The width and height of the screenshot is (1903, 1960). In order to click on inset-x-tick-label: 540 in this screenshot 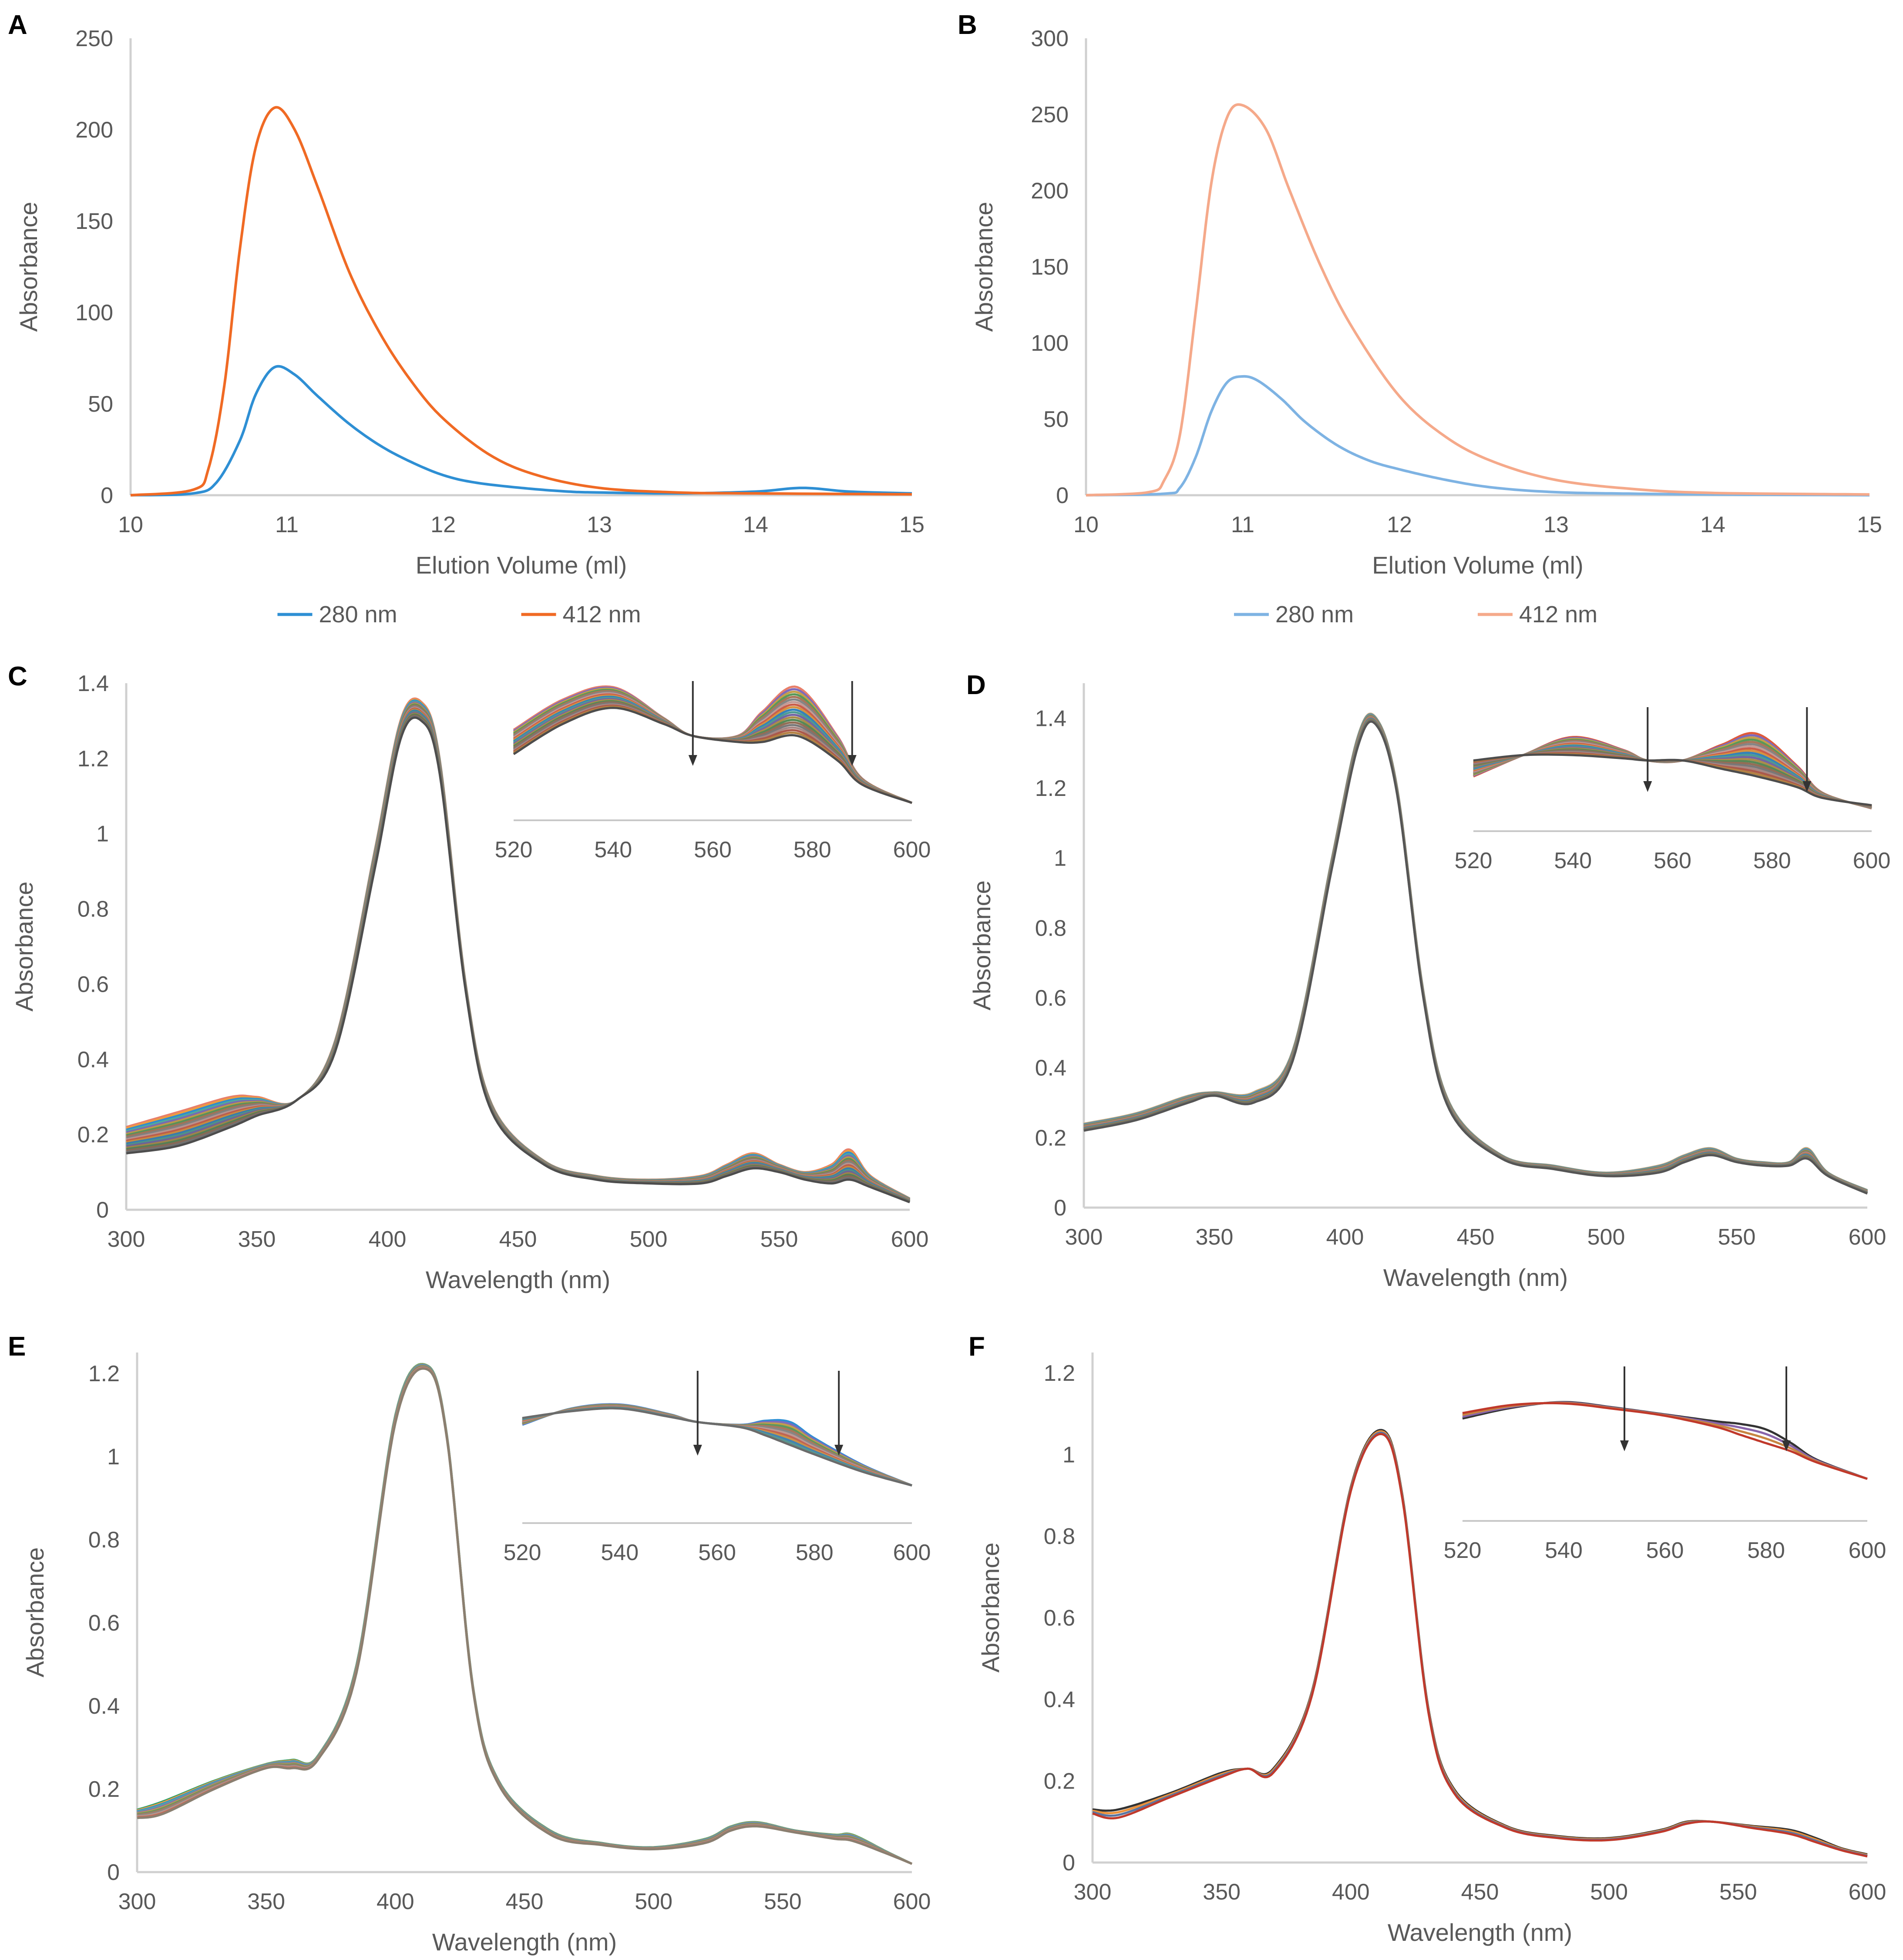, I will do `click(1564, 1551)`.